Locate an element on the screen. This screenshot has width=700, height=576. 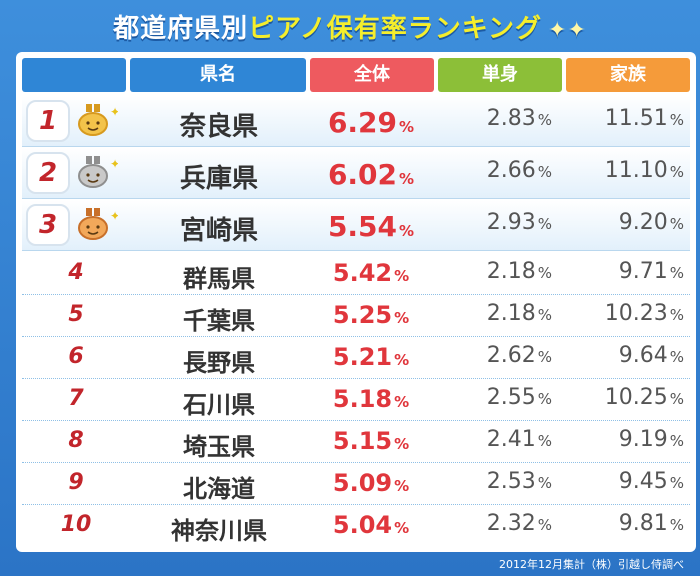
table-row is located at coordinates (356, 173).